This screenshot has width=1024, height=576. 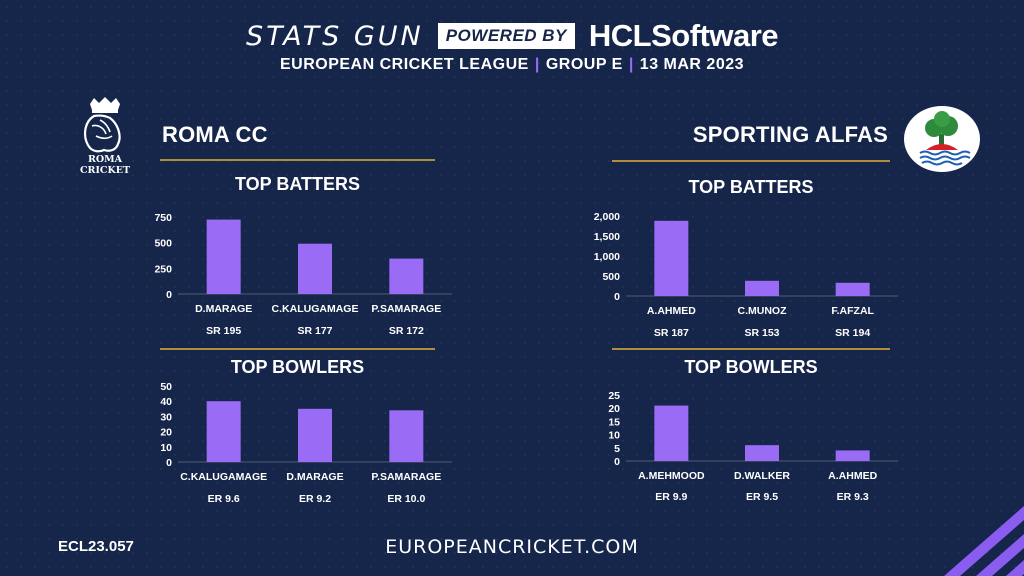 What do you see at coordinates (297, 184) in the screenshot?
I see `roma-batters-title: TOP BATTERS` at bounding box center [297, 184].